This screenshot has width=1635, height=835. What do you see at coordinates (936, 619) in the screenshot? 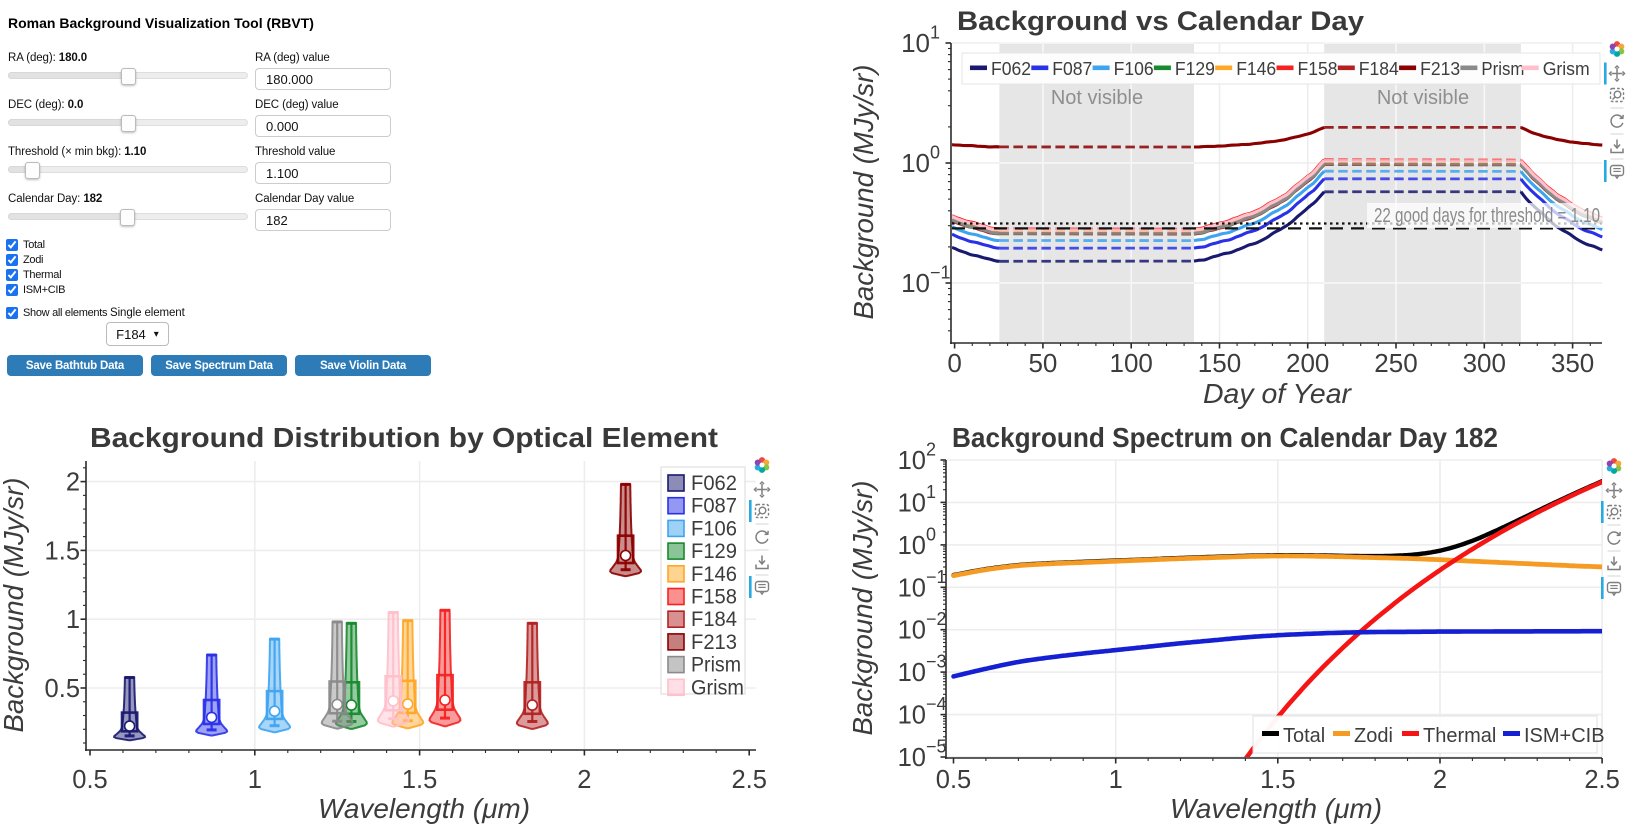
I see `svg-text: −2` at bounding box center [936, 619].